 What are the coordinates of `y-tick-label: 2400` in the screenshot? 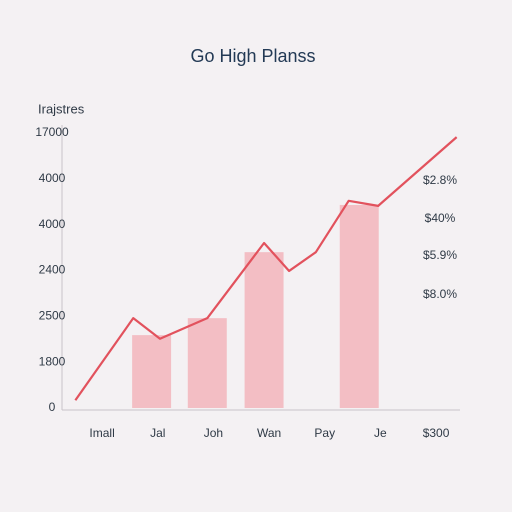 It's located at (52, 270).